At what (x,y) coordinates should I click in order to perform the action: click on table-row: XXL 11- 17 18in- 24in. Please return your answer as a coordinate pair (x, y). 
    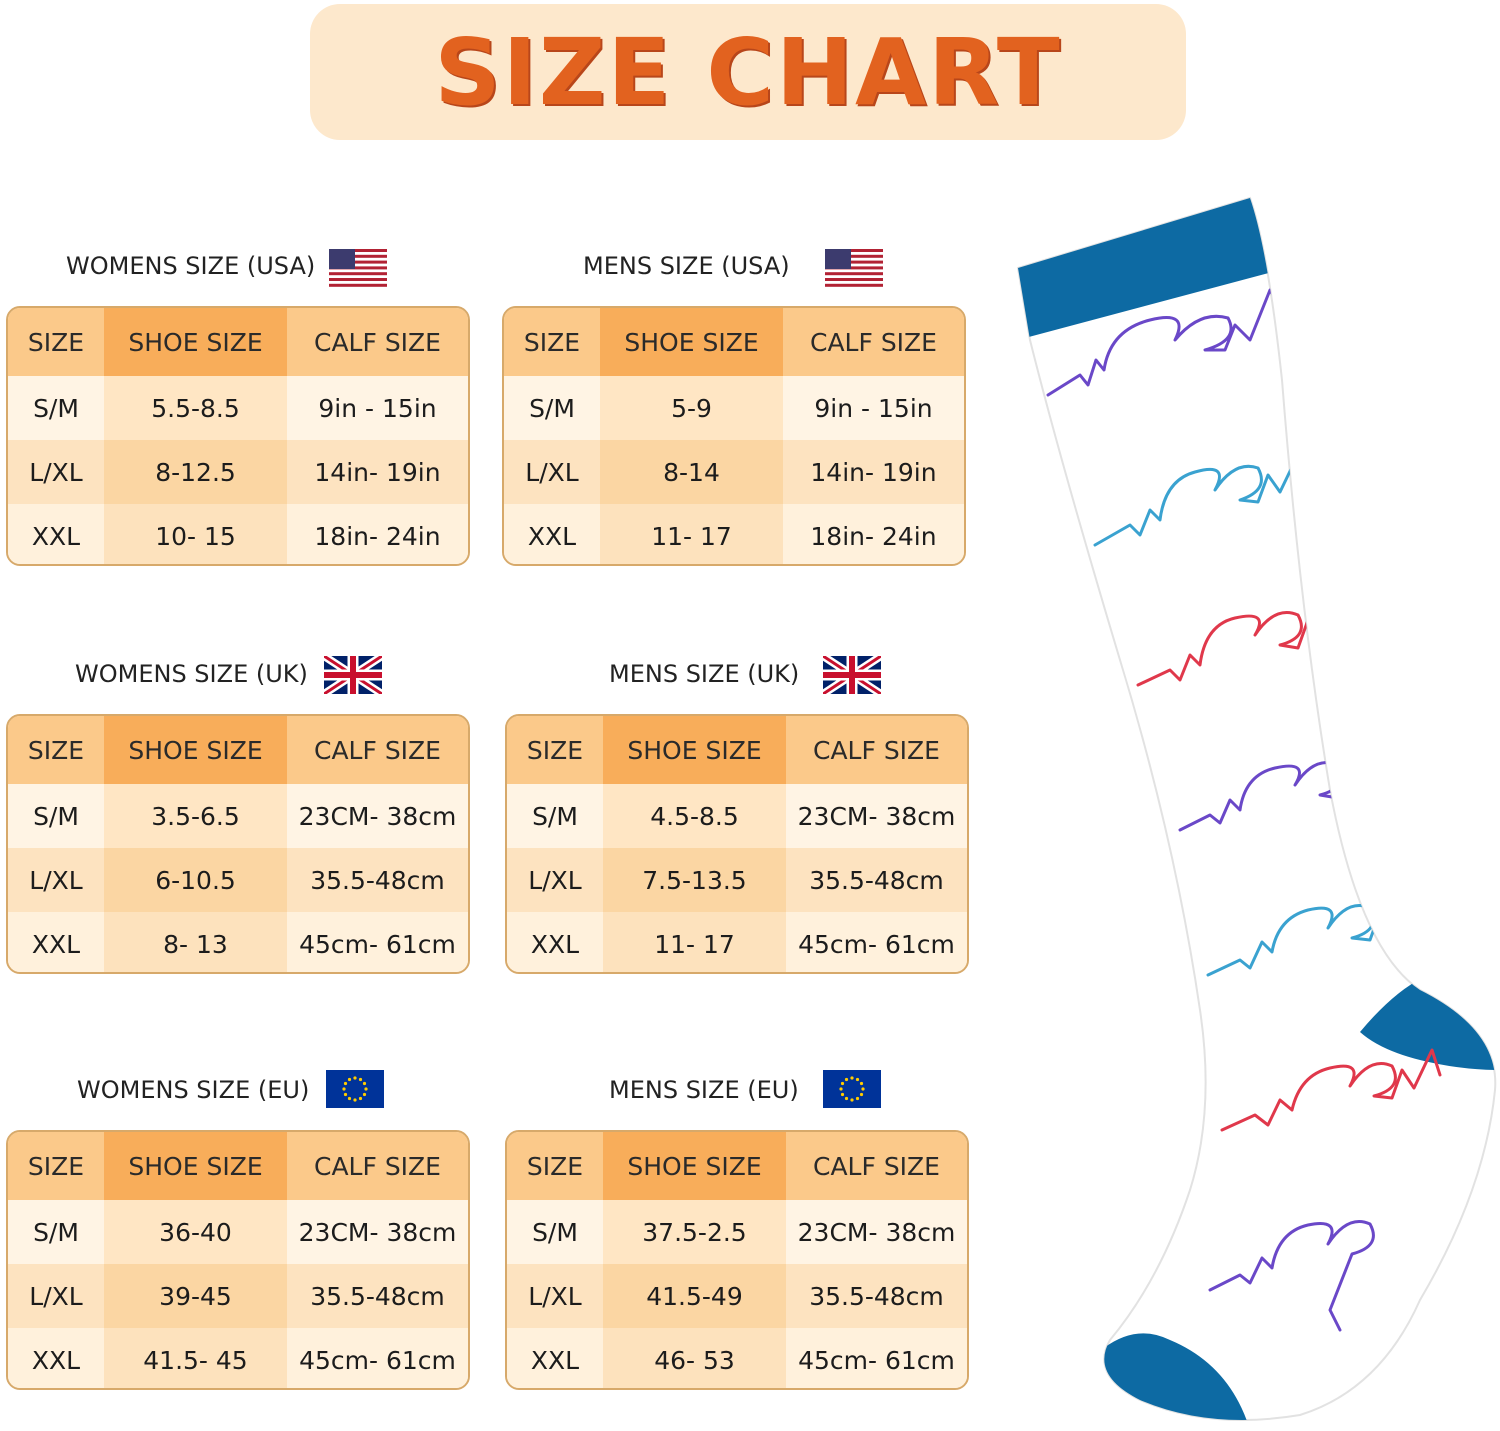
    Looking at the image, I should click on (734, 534).